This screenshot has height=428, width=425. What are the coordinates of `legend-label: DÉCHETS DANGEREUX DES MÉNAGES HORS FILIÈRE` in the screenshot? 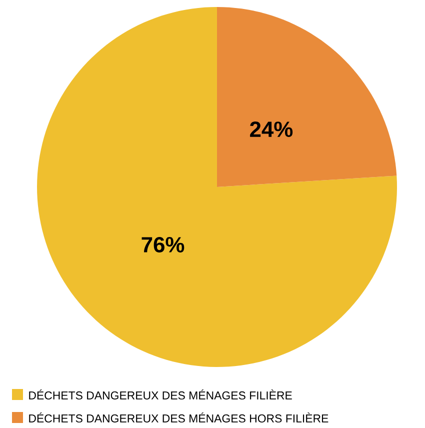 It's located at (178, 417).